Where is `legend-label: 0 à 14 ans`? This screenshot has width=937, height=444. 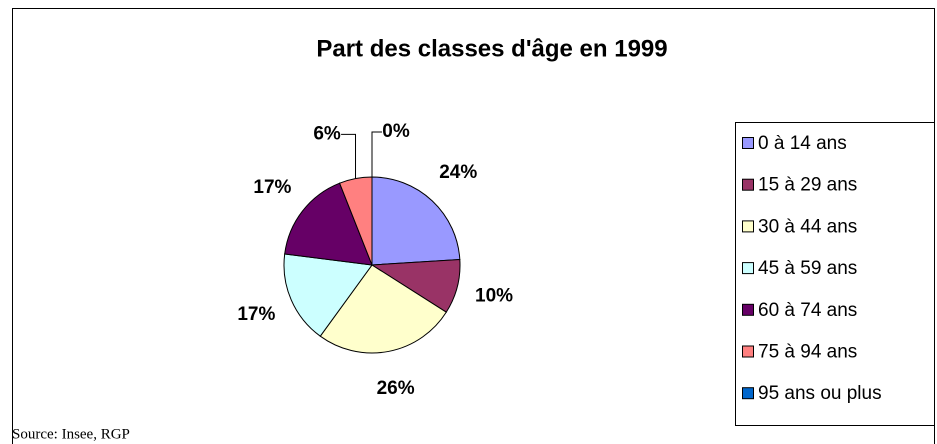
legend-label: 0 à 14 ans is located at coordinates (802, 143).